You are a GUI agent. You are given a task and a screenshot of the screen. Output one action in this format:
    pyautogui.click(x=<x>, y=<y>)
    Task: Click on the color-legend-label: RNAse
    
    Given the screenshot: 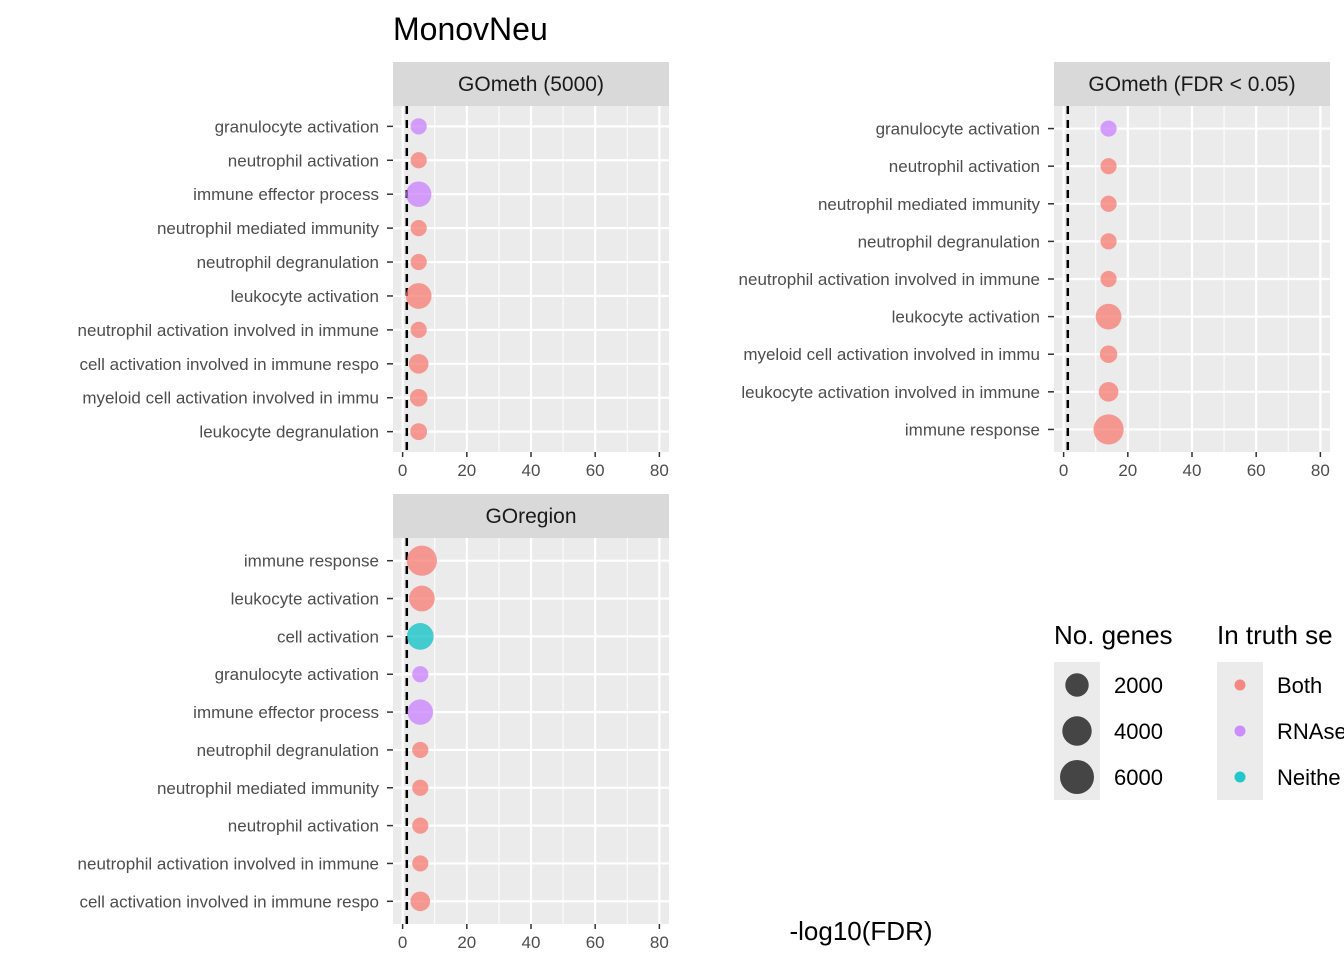 What is the action you would take?
    pyautogui.click(x=1310, y=731)
    